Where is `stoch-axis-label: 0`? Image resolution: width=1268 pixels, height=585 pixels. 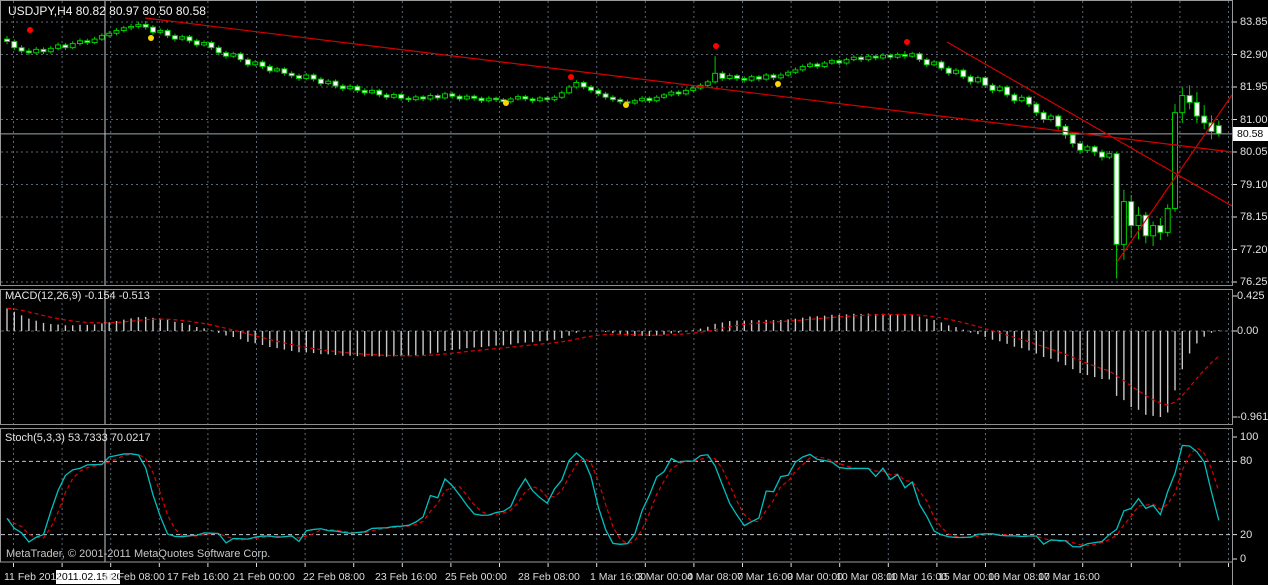 stoch-axis-label: 0 is located at coordinates (1243, 559).